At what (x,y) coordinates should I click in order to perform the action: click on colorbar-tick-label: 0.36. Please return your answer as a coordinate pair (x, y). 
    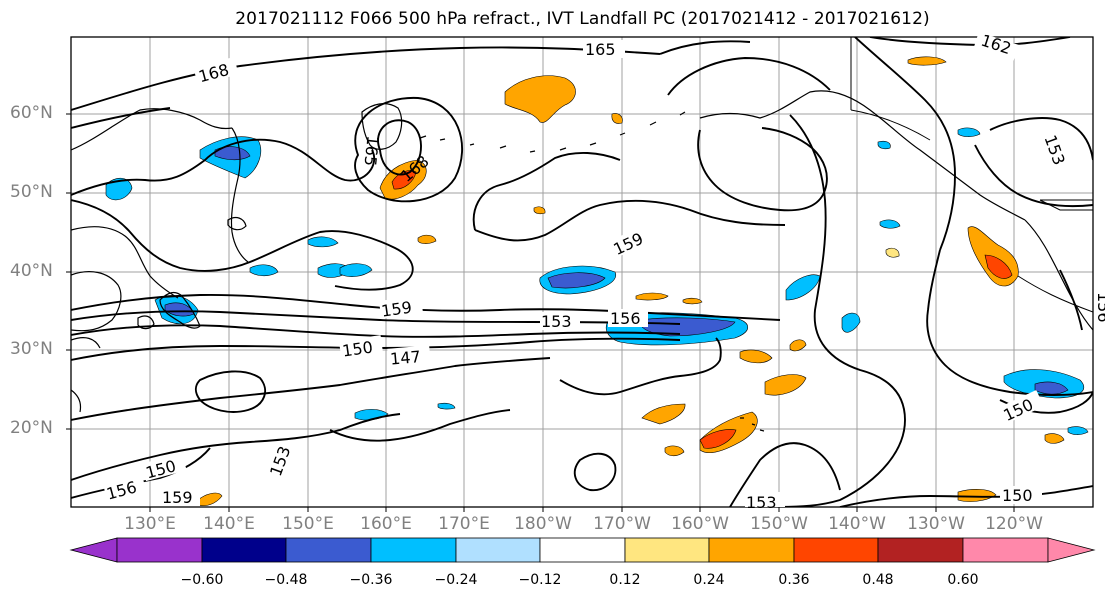
    Looking at the image, I should click on (794, 580).